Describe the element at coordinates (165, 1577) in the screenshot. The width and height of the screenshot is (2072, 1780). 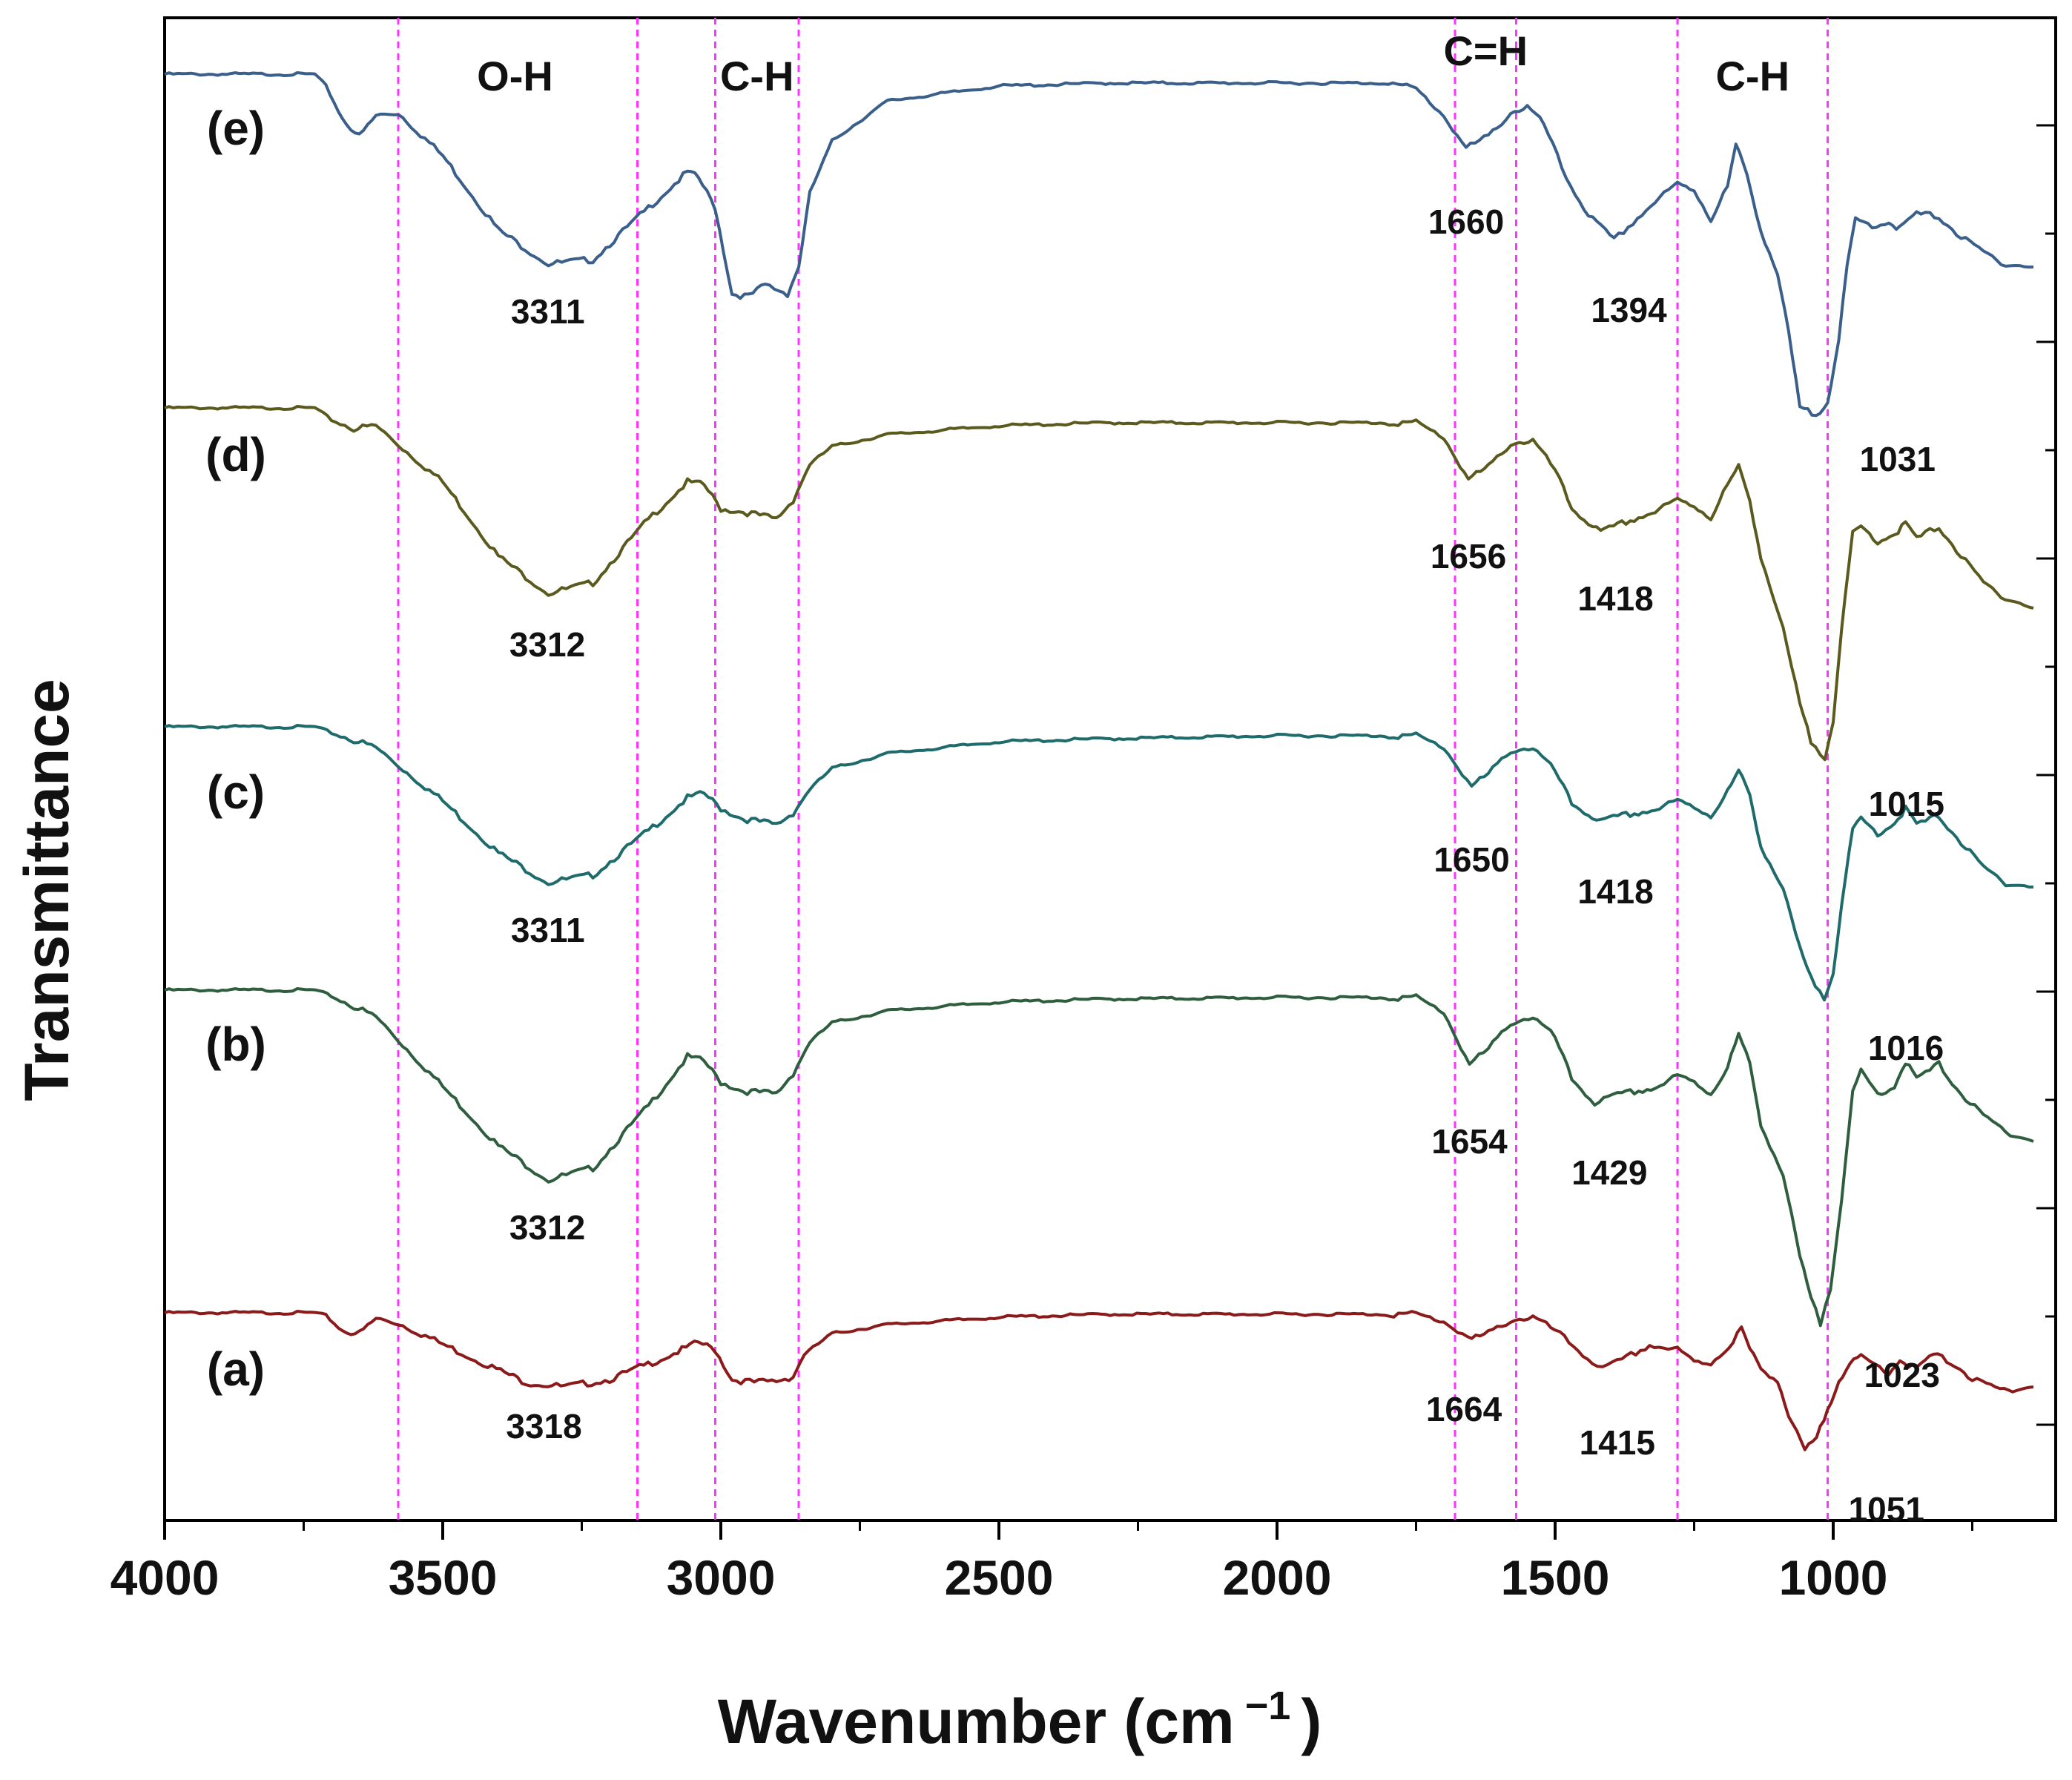
I see `x-tick-label: 4000` at that location.